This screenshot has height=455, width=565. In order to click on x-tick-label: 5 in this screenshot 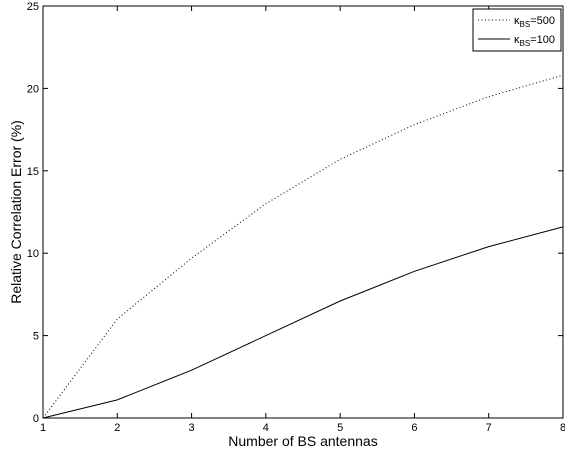, I will do `click(340, 428)`.